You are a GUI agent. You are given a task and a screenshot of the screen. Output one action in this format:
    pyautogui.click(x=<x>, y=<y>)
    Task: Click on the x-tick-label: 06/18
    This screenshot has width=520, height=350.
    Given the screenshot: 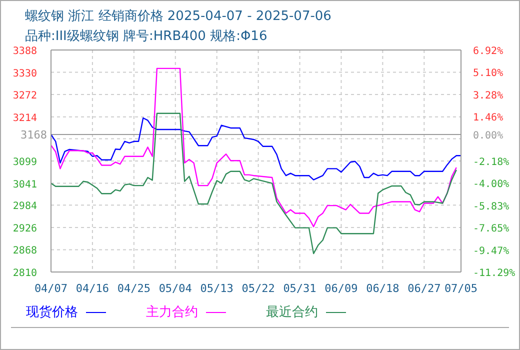 What is the action you would take?
    pyautogui.click(x=383, y=288)
    